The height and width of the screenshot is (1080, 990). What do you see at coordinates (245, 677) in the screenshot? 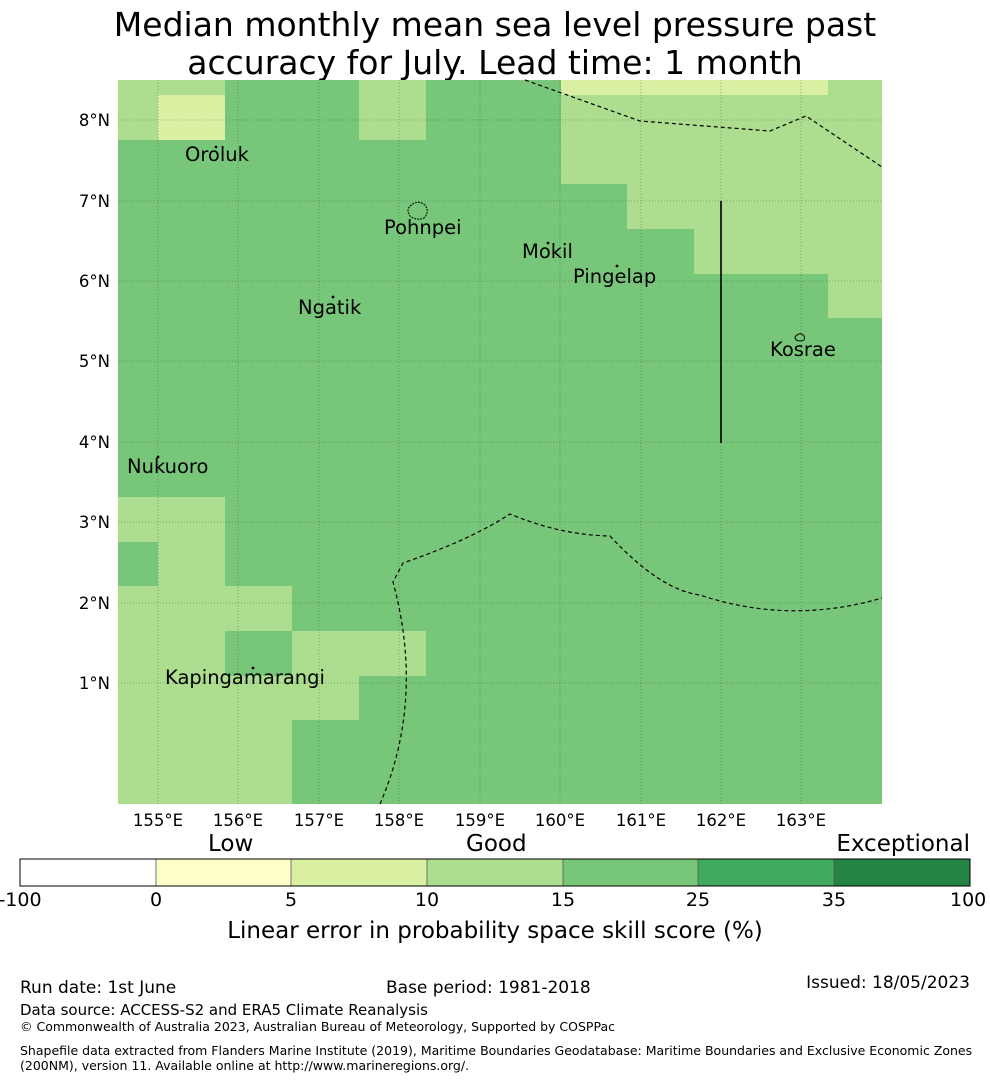
I see `place-label-kapingamarangi: Kapingamarangi` at bounding box center [245, 677].